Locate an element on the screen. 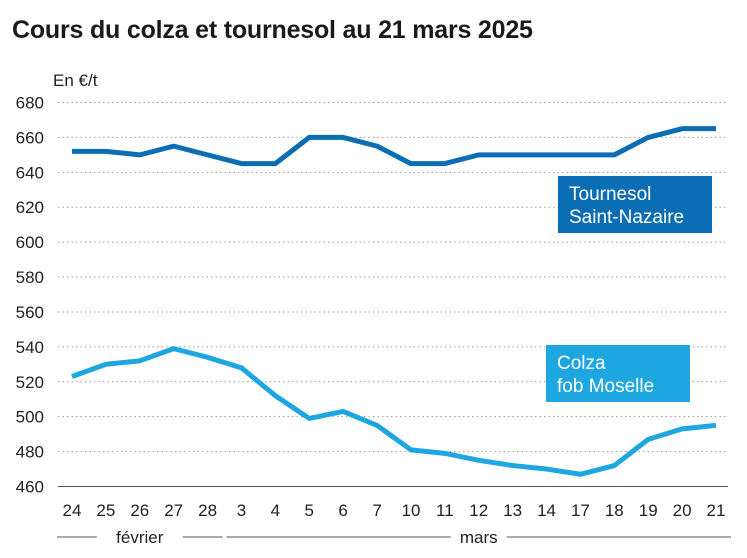  x-axis-ticks: 24 25 26 27 28 3 4 5 6 7 10 11 12 13 14 17 18 19 20 21 is located at coordinates (394, 510).